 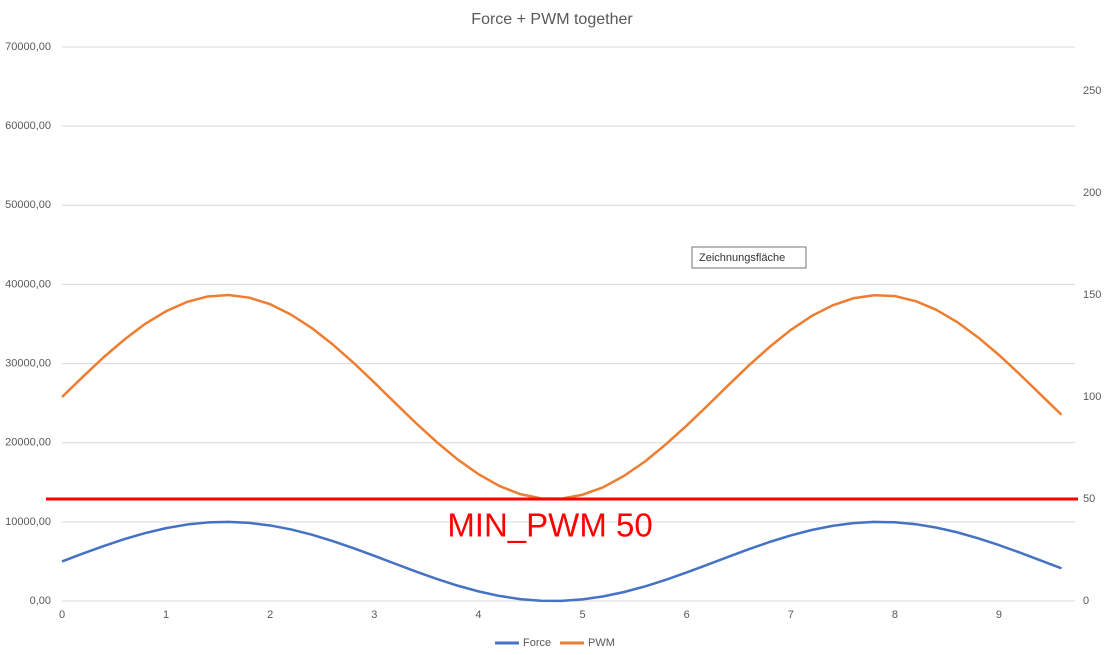 I want to click on y-tick-label: 20000,00, so click(x=28, y=443).